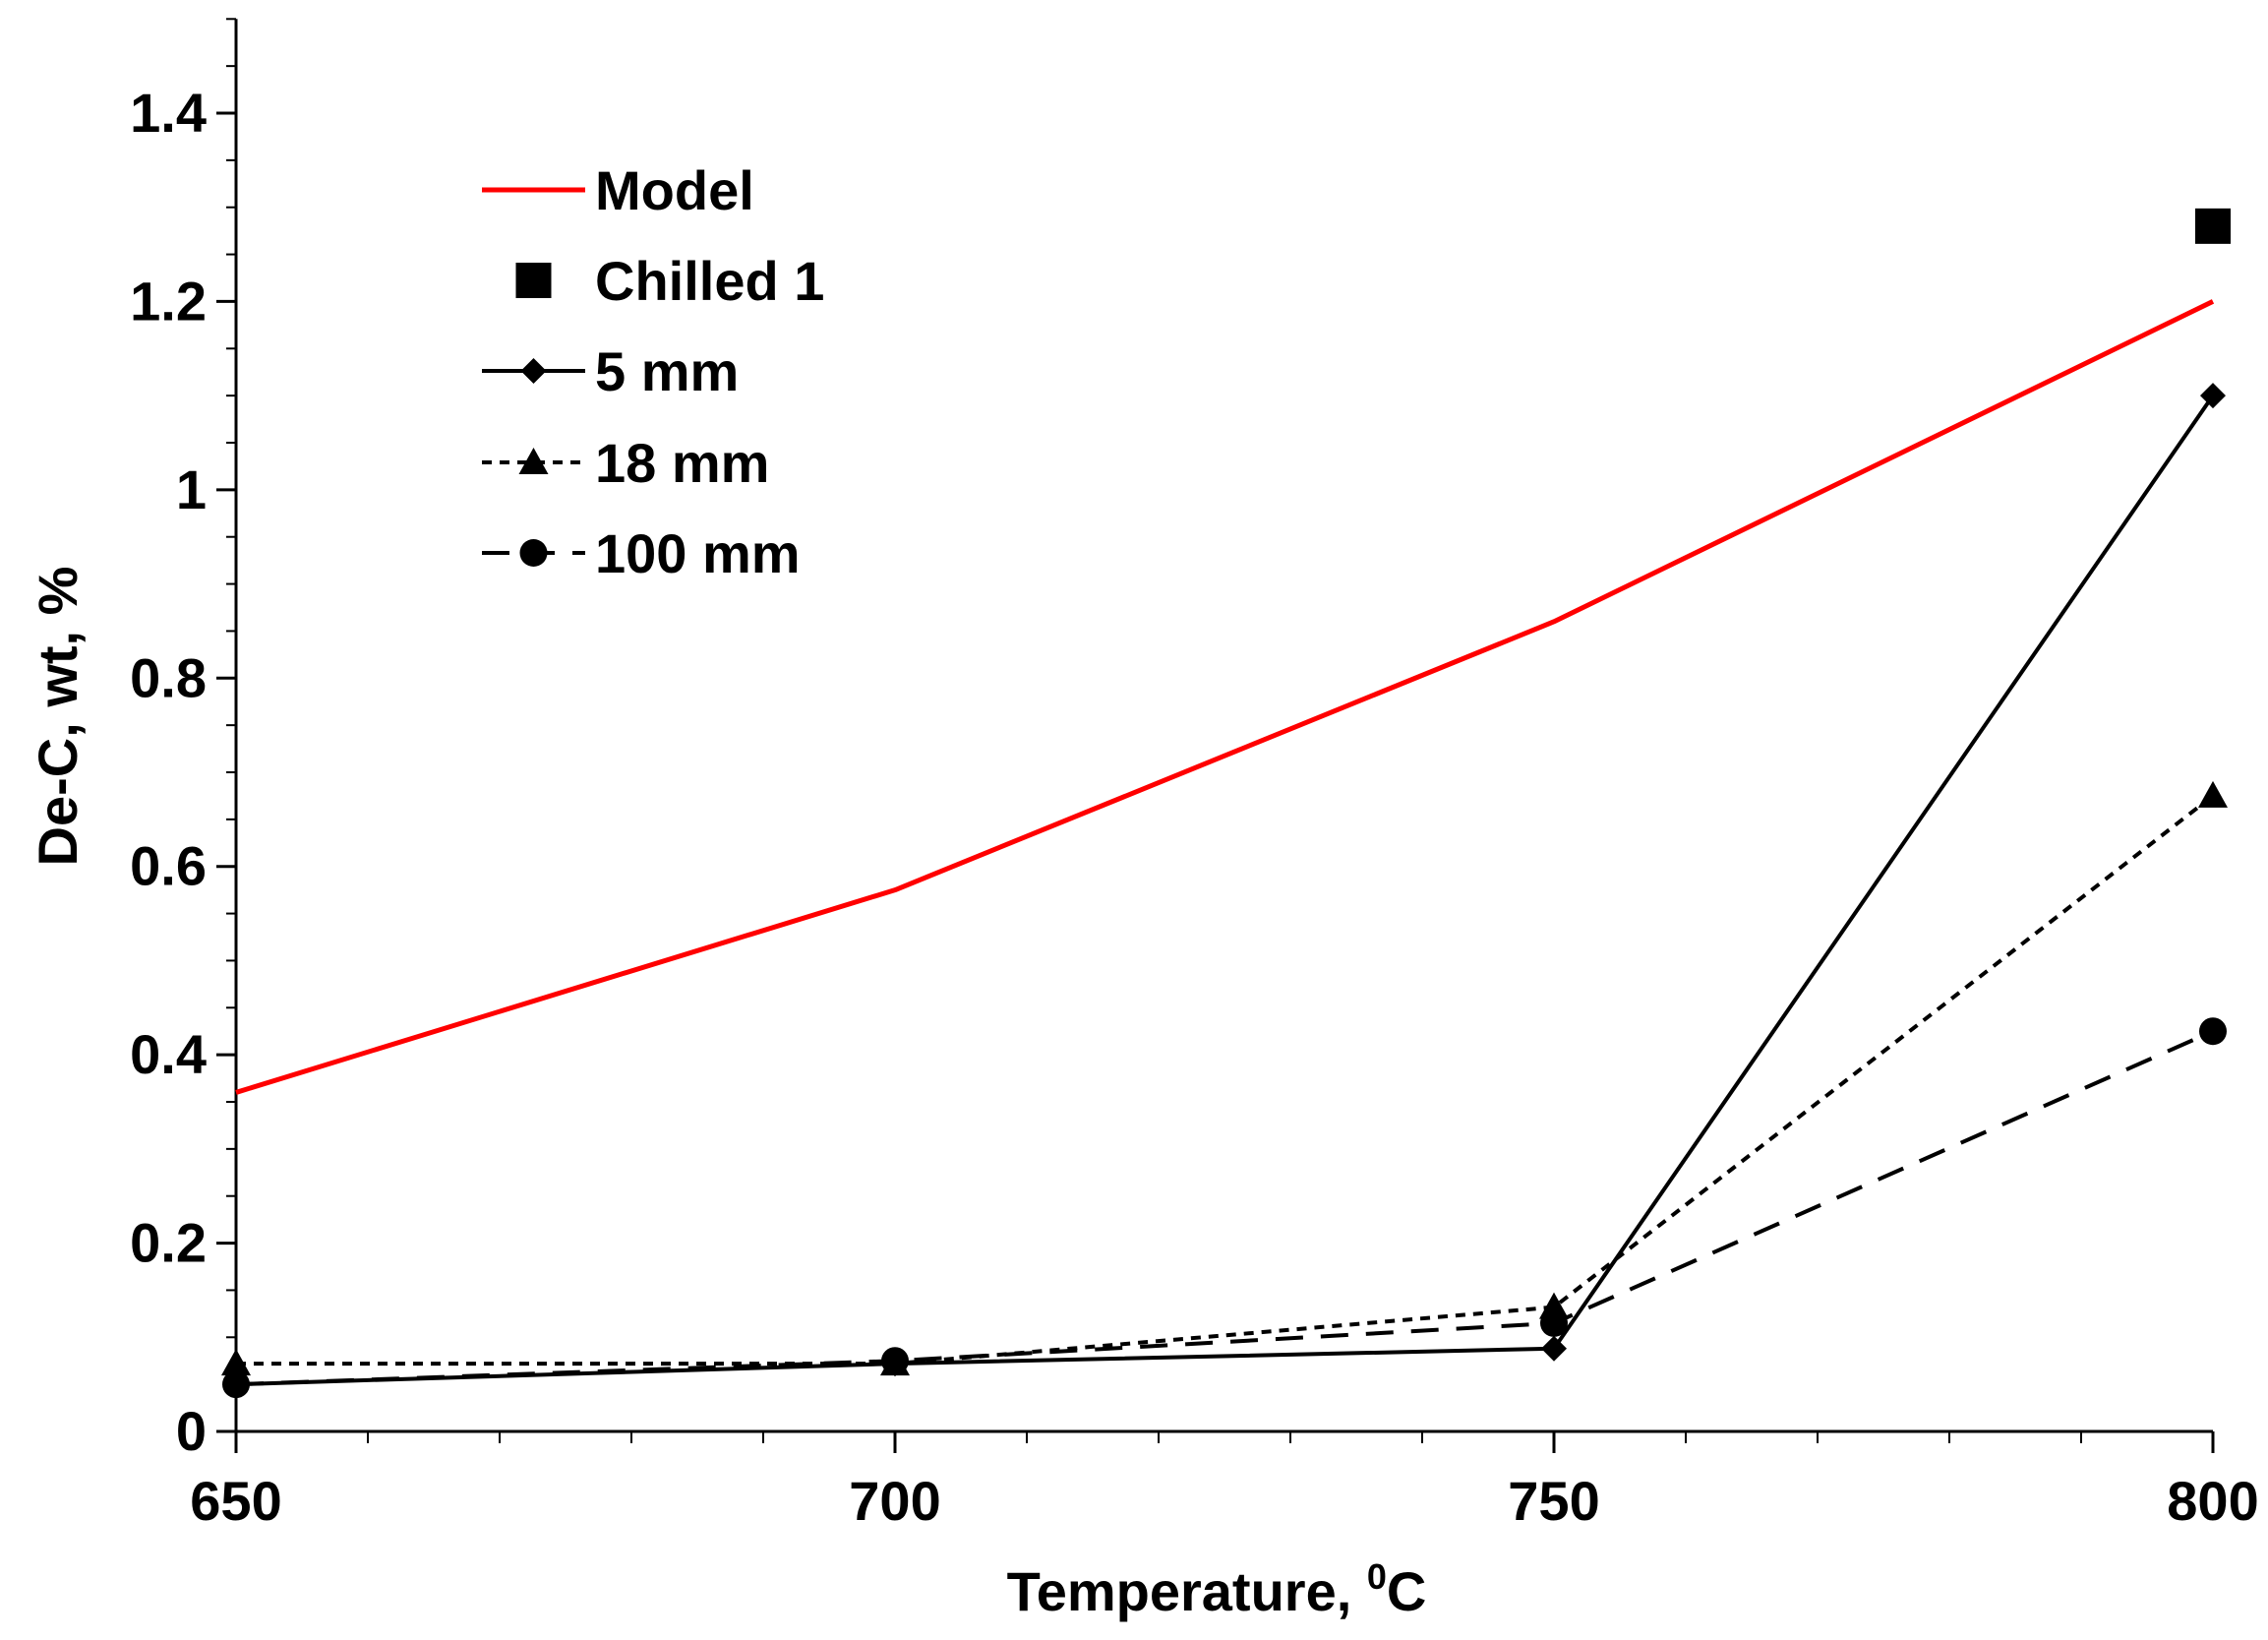  Describe the element at coordinates (698, 553) in the screenshot. I see `legend-label-100-mm: 100 mm` at that location.